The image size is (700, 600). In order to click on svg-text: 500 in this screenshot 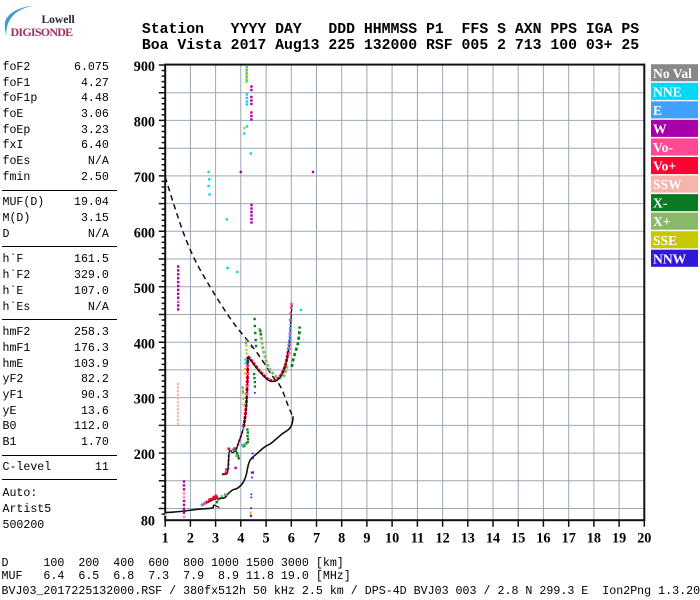, I will do `click(144, 289)`.